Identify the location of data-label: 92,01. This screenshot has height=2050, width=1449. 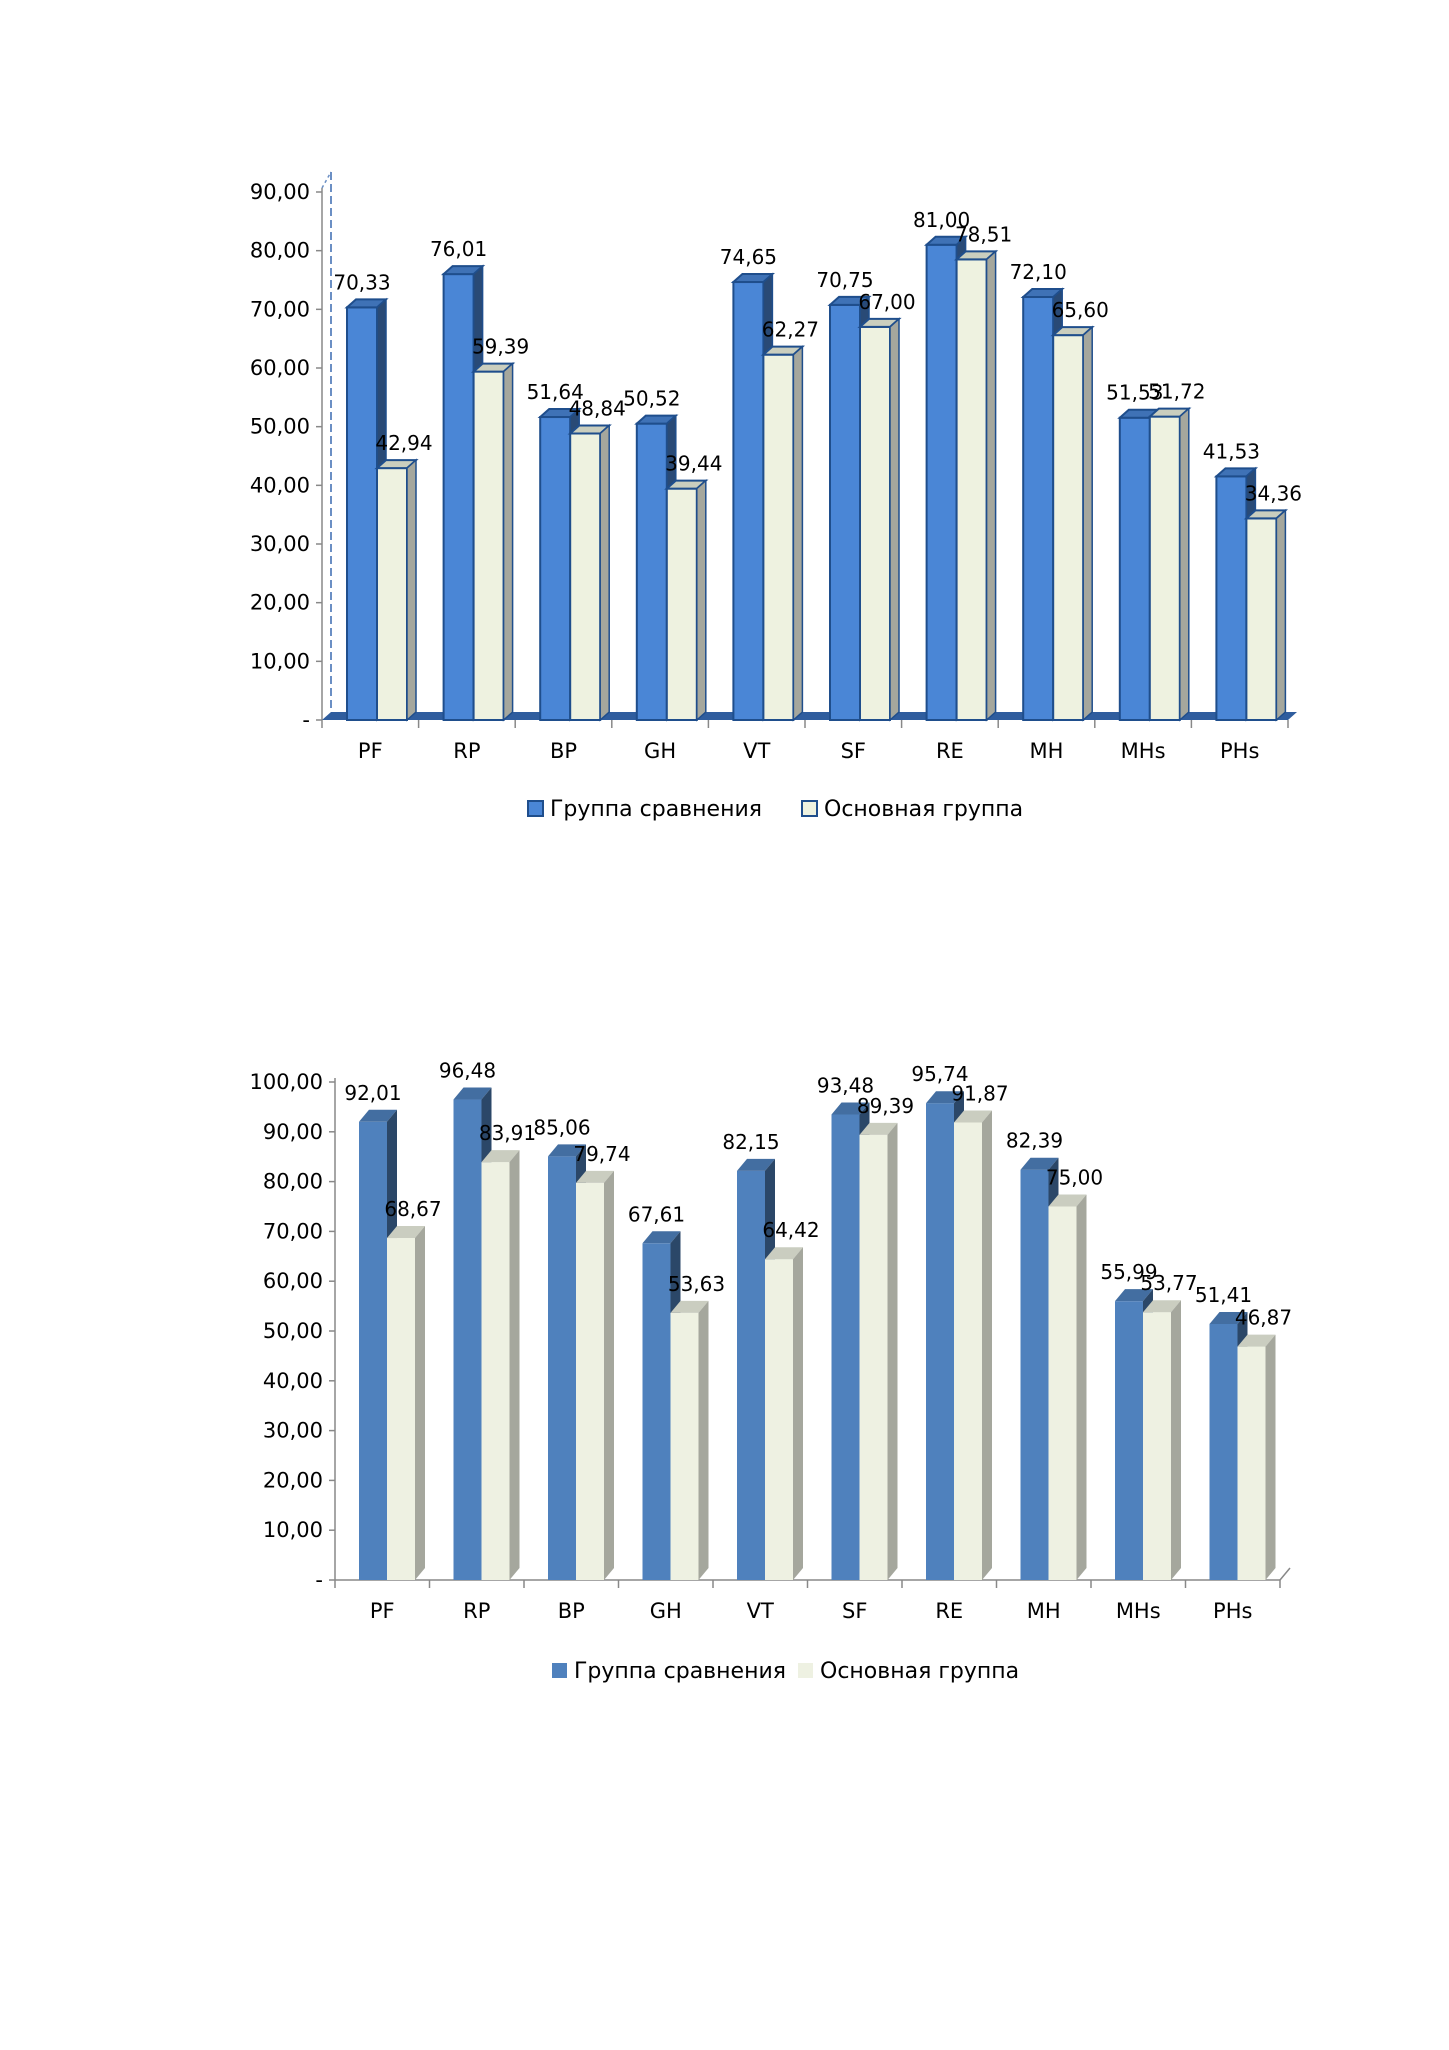
(372, 1093).